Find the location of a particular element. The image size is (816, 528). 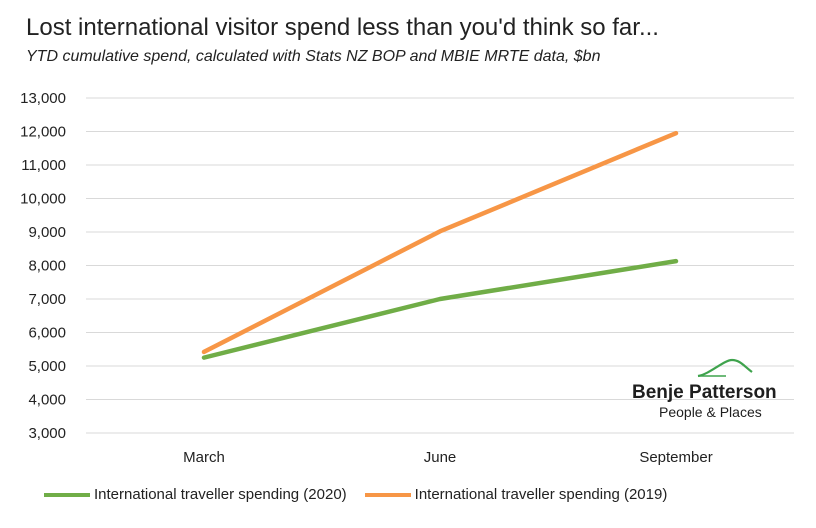

x-tick-label: March is located at coordinates (204, 457).